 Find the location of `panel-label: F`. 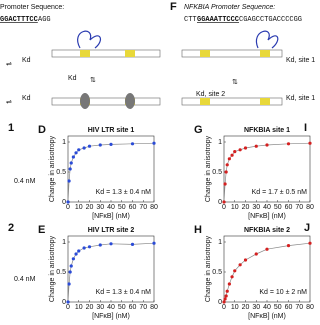

panel-label: F is located at coordinates (173, 7).